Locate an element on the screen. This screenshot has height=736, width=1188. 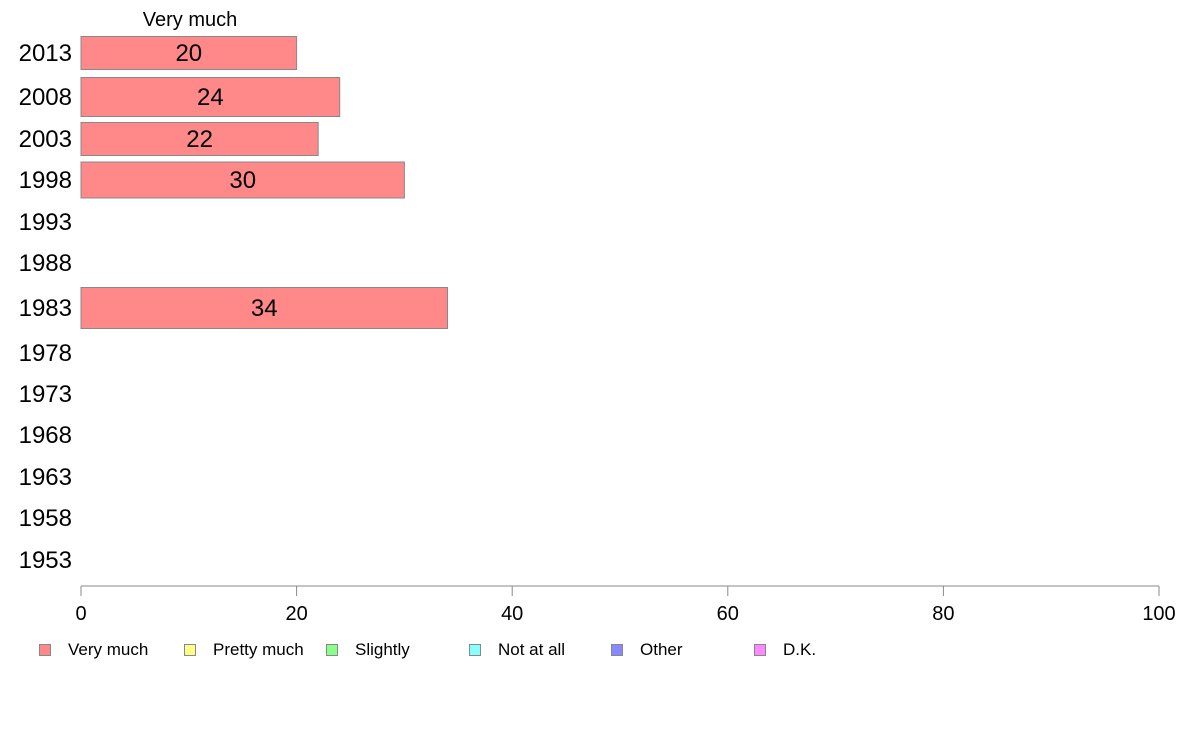
legend-item: Not at all is located at coordinates (517, 650).